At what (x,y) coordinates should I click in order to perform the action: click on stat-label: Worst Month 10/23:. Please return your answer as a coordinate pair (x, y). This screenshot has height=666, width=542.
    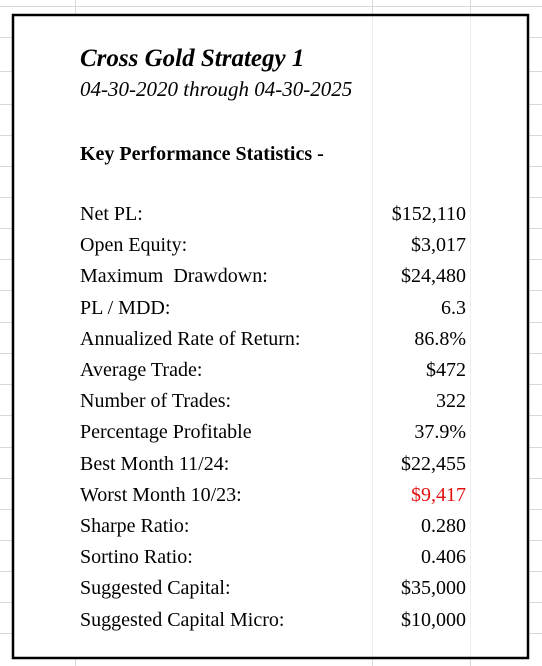
    Looking at the image, I should click on (161, 494).